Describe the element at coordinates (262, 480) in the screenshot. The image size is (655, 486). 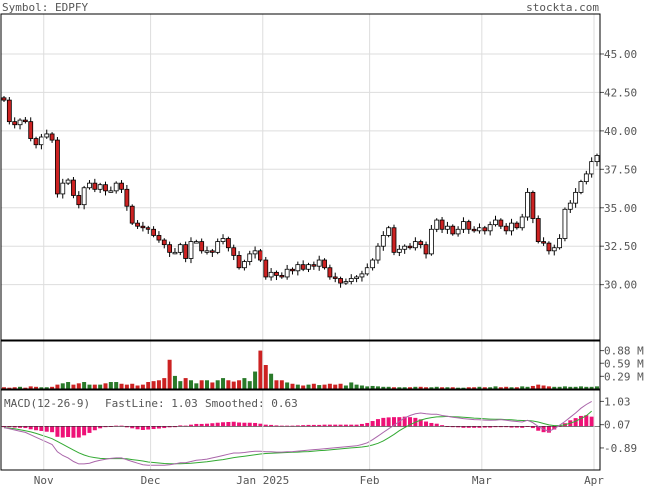
I see `x-tick-label: Jan 2025` at that location.